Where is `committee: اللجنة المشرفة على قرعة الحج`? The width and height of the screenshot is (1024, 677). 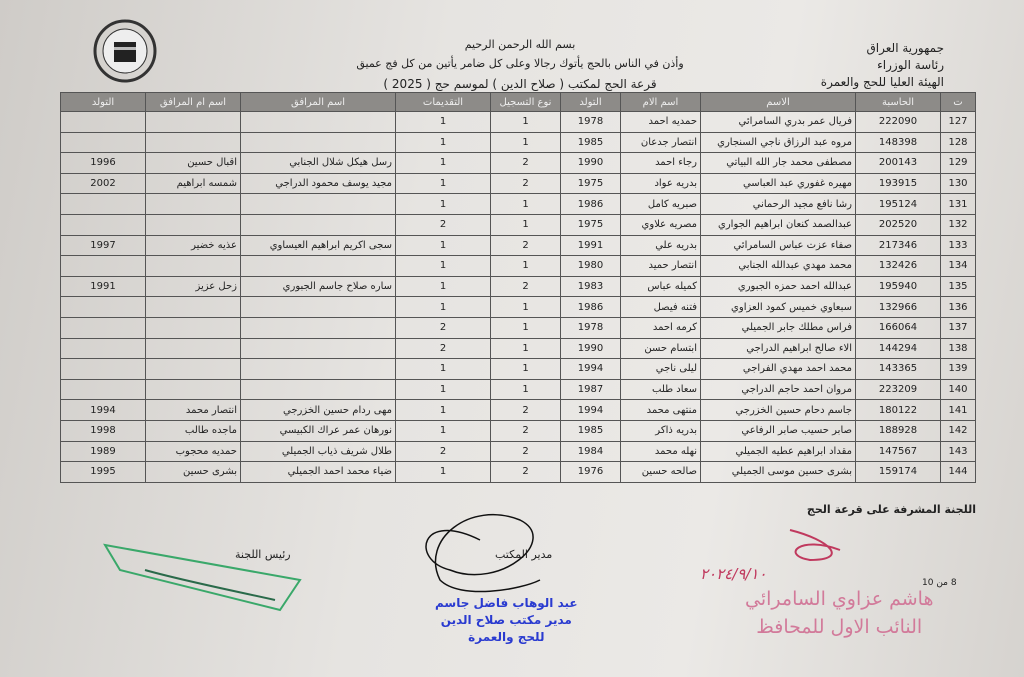 committee: اللجنة المشرفة على قرعة الحج is located at coordinates (891, 509).